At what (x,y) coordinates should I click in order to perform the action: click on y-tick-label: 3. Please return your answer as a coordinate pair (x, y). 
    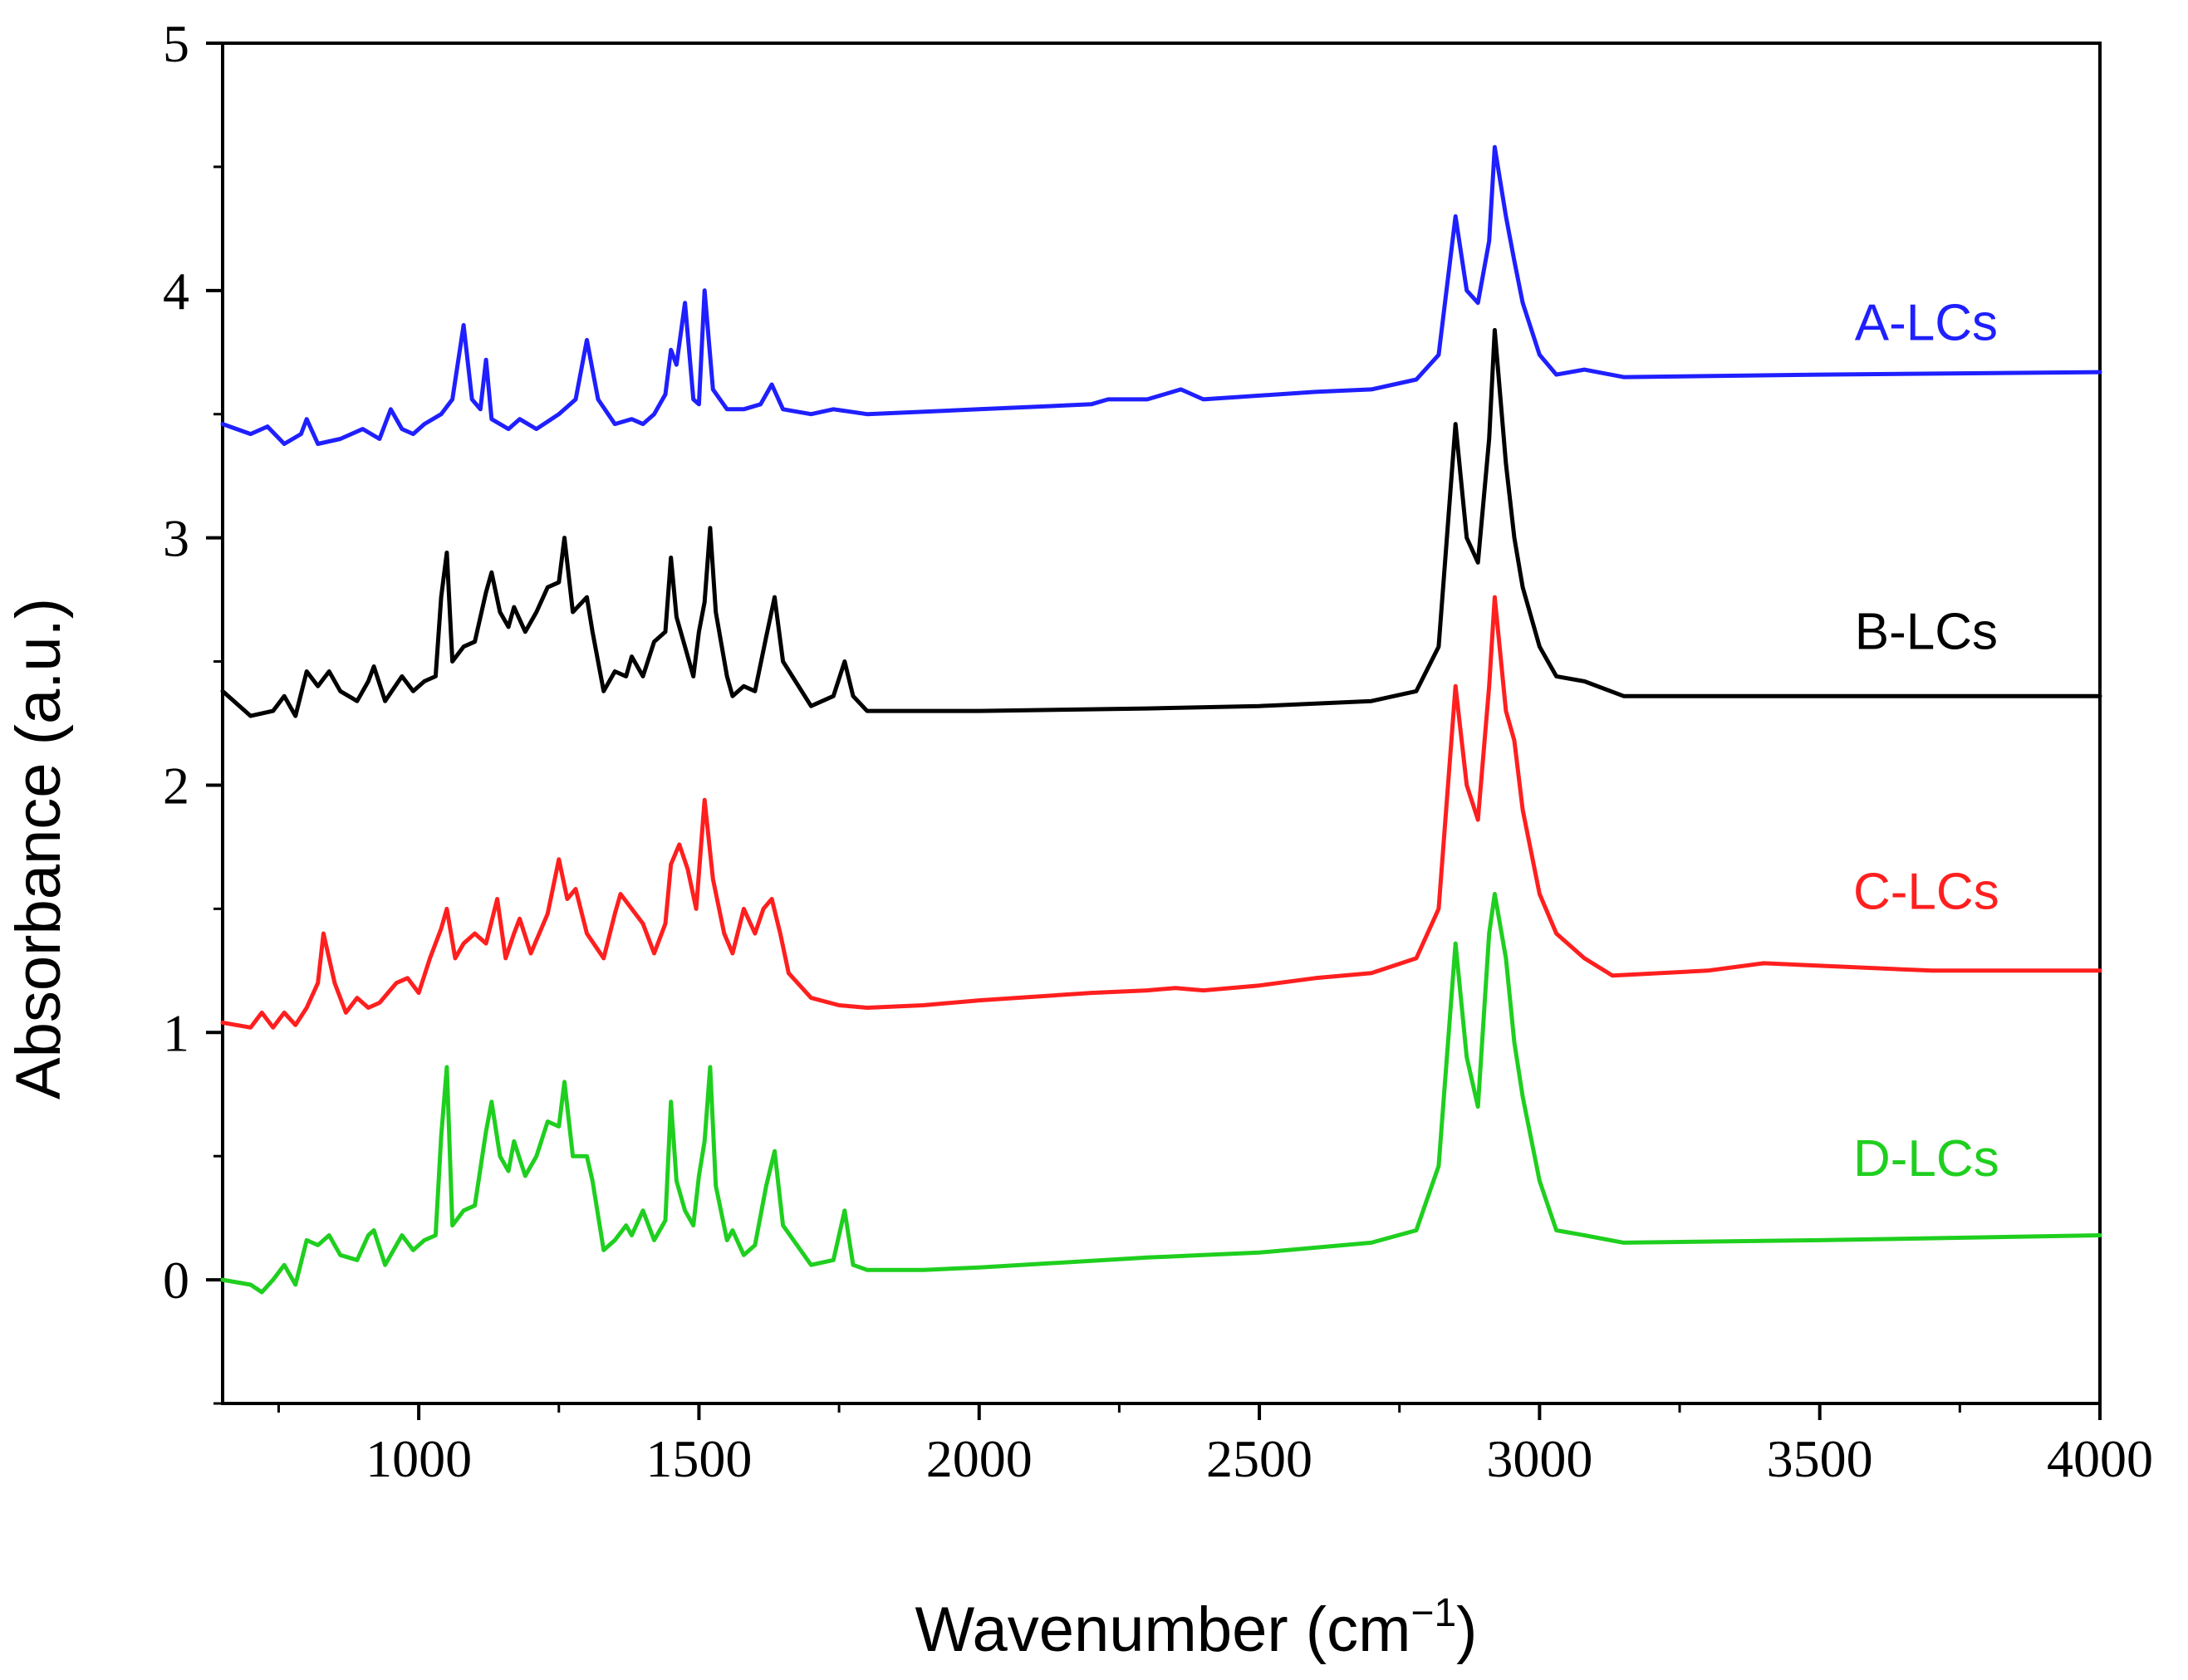
    Looking at the image, I should click on (176, 538).